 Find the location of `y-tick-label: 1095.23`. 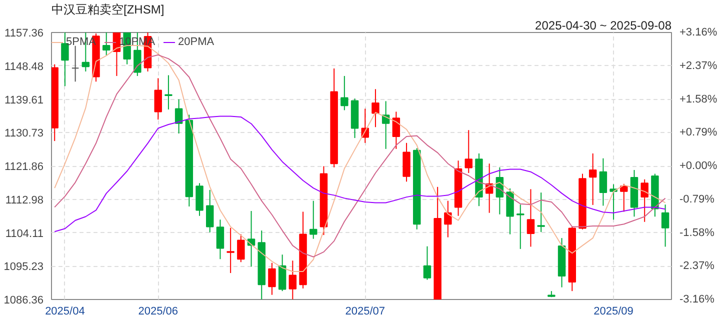

y-tick-label: 1095.23 is located at coordinates (24, 267).